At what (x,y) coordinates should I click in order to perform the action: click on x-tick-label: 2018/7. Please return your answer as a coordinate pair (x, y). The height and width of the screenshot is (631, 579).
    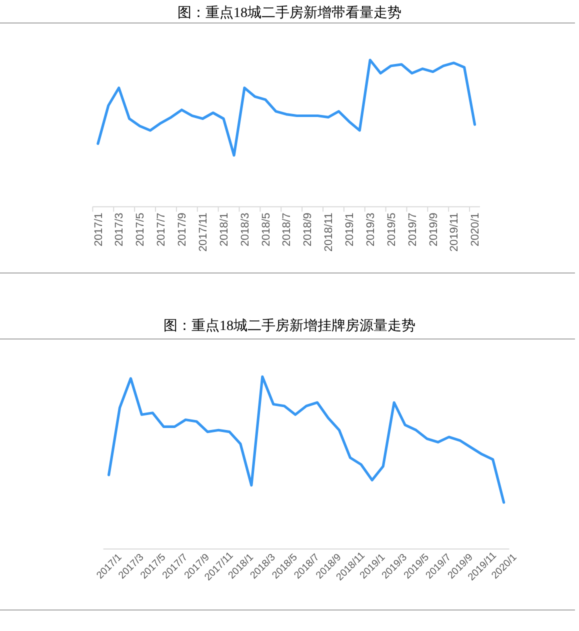
    Looking at the image, I should click on (287, 229).